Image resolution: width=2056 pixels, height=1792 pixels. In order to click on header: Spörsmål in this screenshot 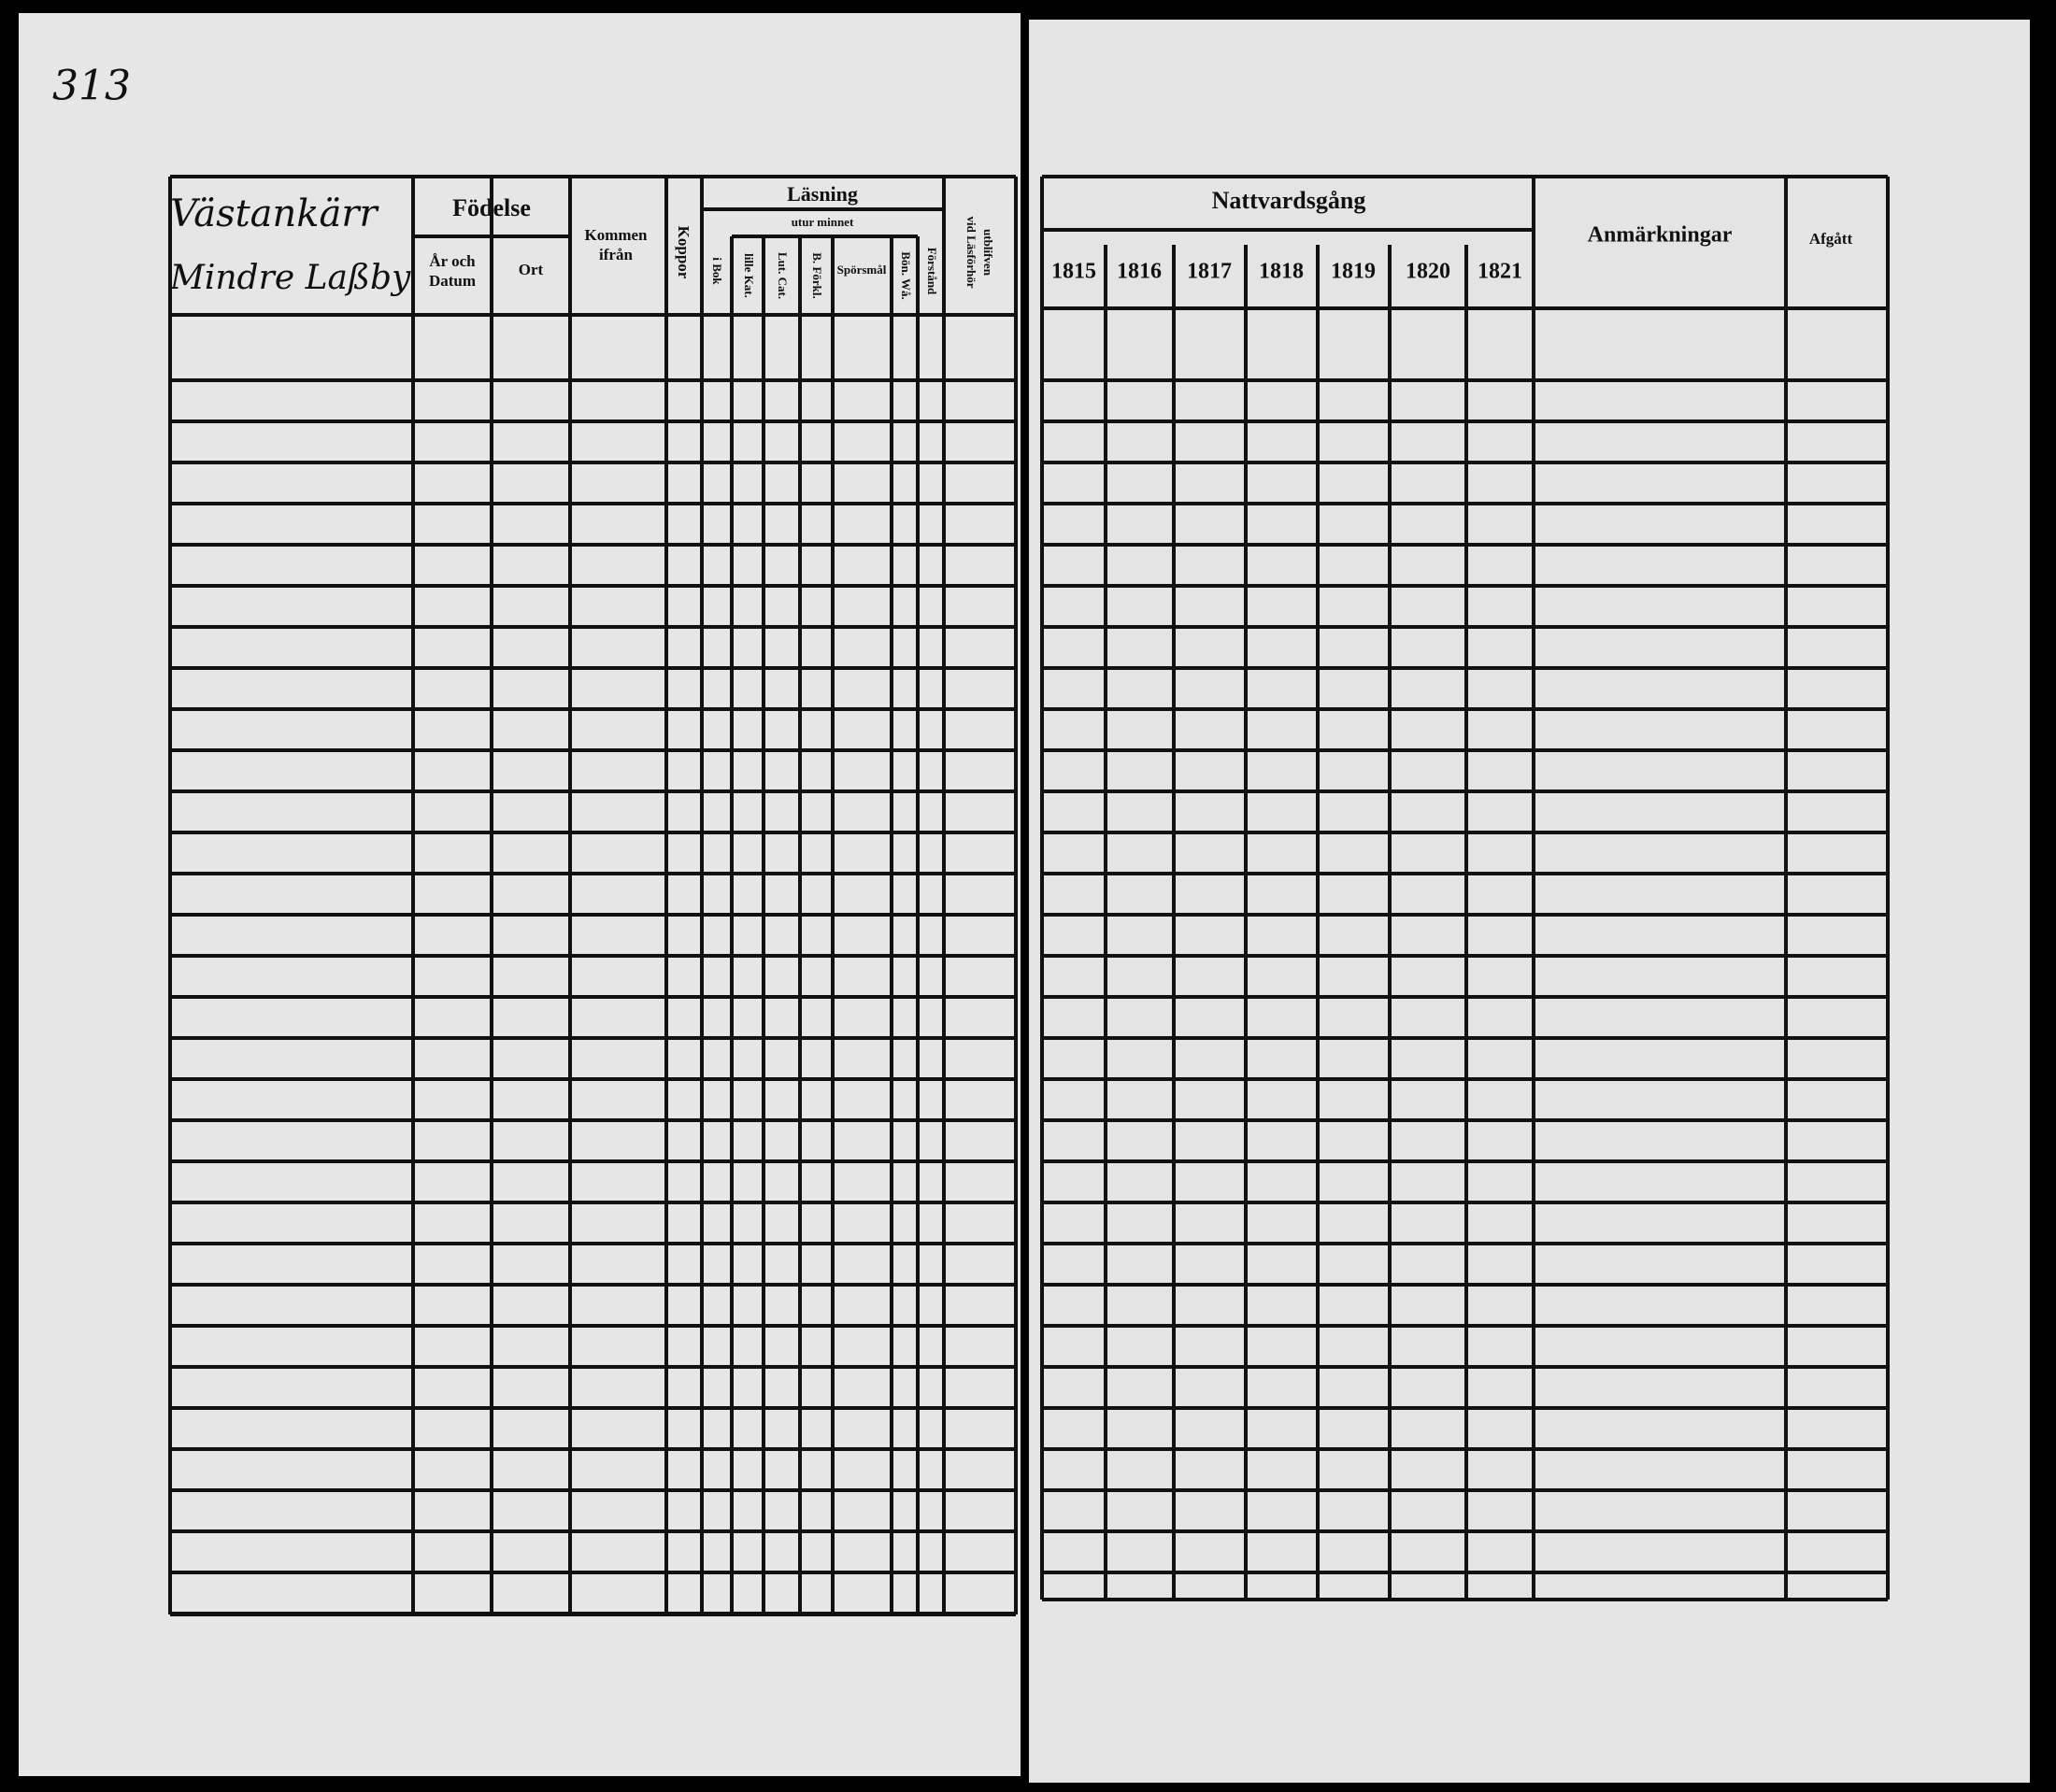, I will do `click(862, 270)`.